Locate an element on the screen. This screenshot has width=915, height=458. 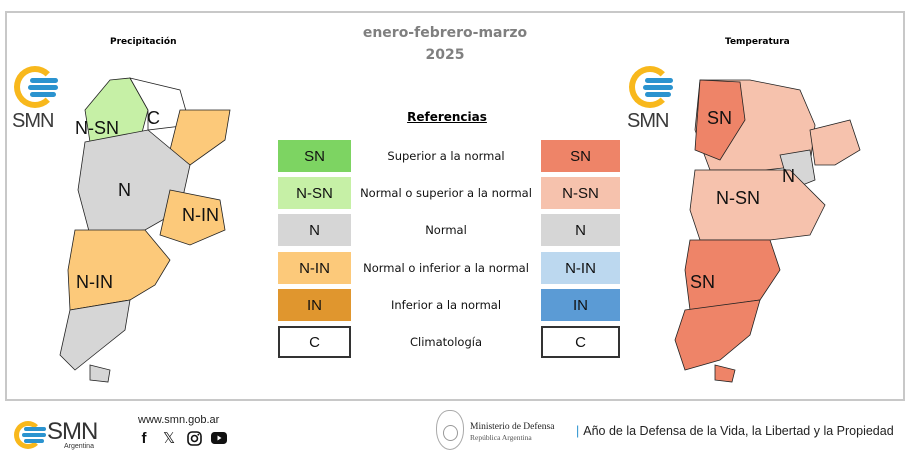
smn-argentina-logo: SMN Argentina is located at coordinates (69, 435).